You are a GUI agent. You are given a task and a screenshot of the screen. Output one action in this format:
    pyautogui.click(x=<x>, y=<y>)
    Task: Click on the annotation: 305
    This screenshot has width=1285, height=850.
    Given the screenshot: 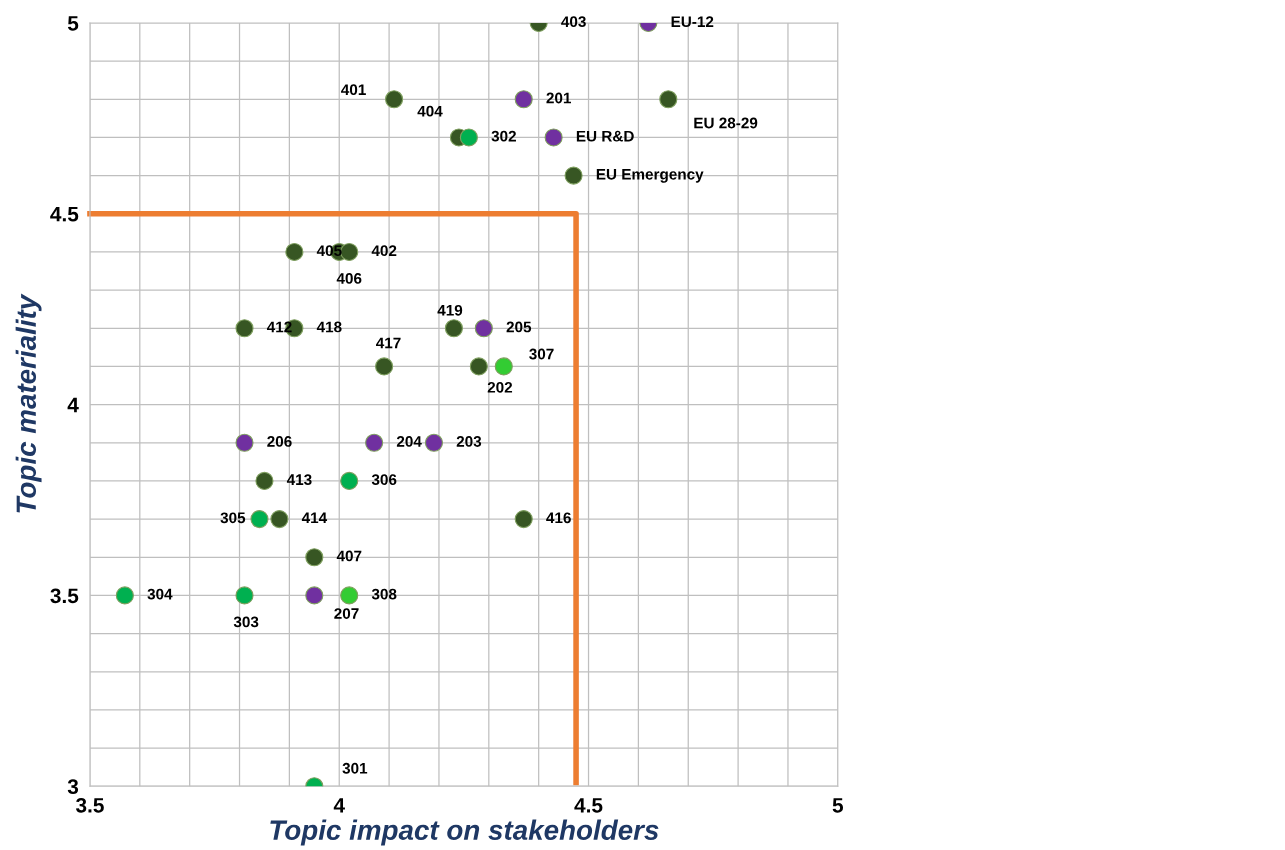 What is the action you would take?
    pyautogui.click(x=233, y=518)
    